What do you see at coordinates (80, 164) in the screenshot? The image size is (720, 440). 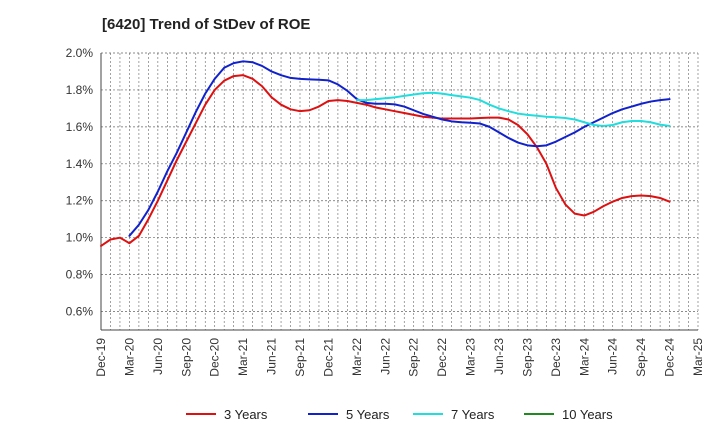 I see `y-tick-label: 1.4%` at bounding box center [80, 164].